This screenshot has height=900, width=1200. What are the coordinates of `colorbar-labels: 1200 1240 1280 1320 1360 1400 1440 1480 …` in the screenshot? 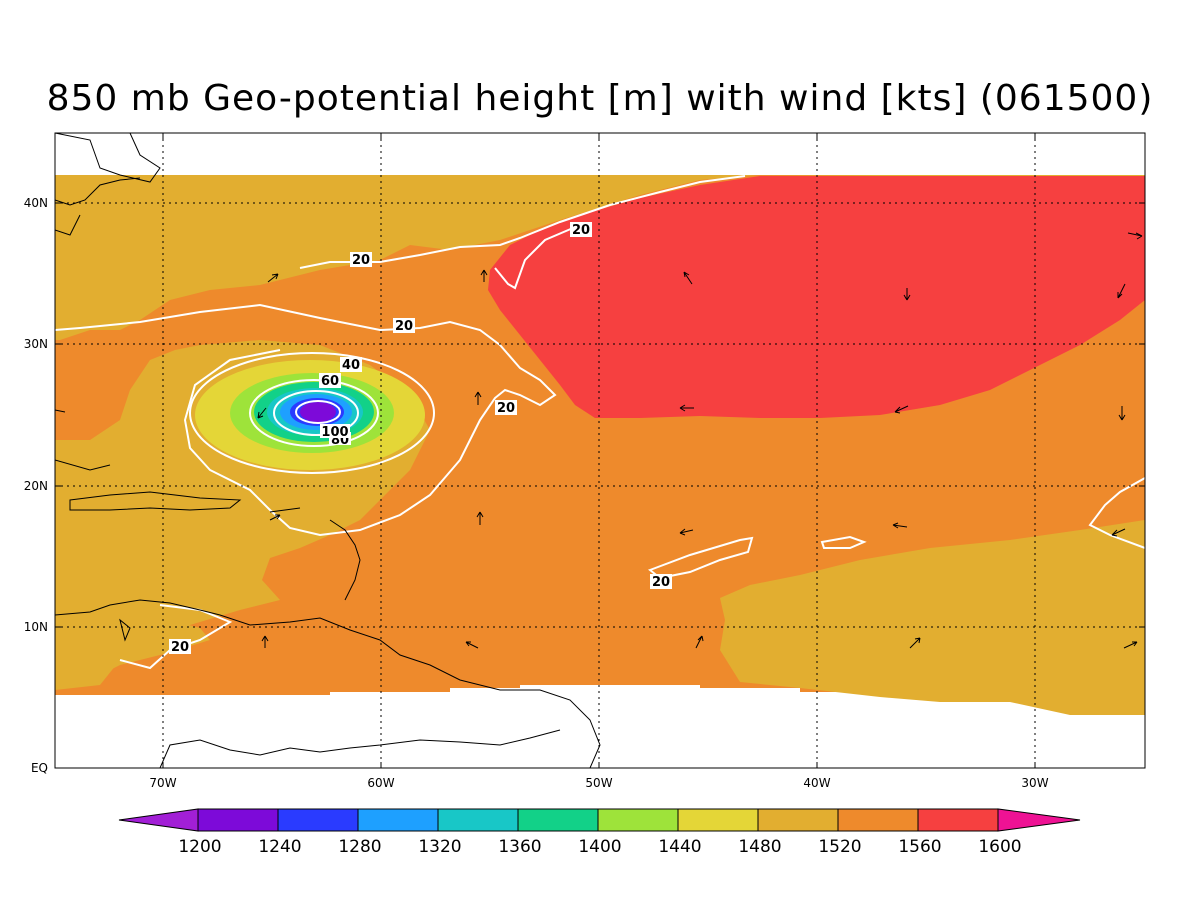 It's located at (599, 847).